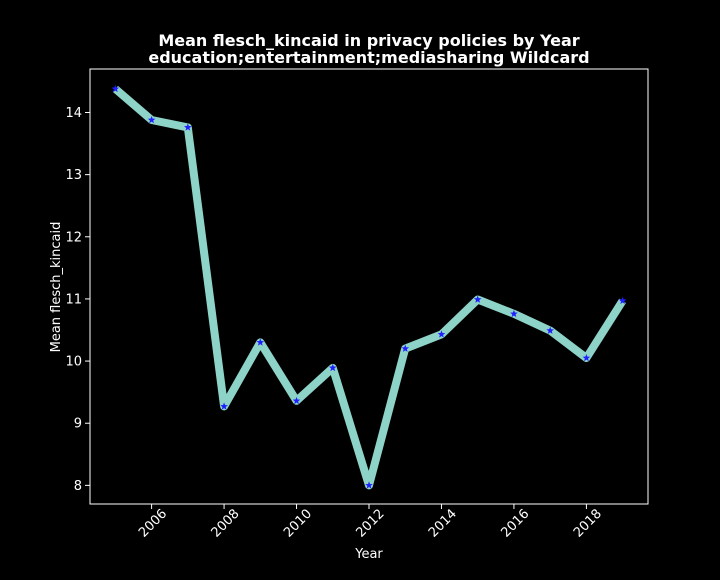 The height and width of the screenshot is (580, 720). I want to click on x-axis-label: Year, so click(368, 554).